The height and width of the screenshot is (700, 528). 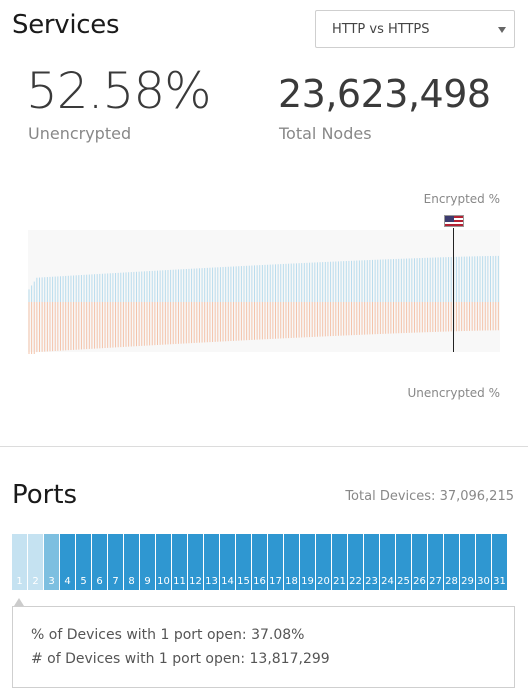 I want to click on port-cell-20: 20, so click(x=324, y=562).